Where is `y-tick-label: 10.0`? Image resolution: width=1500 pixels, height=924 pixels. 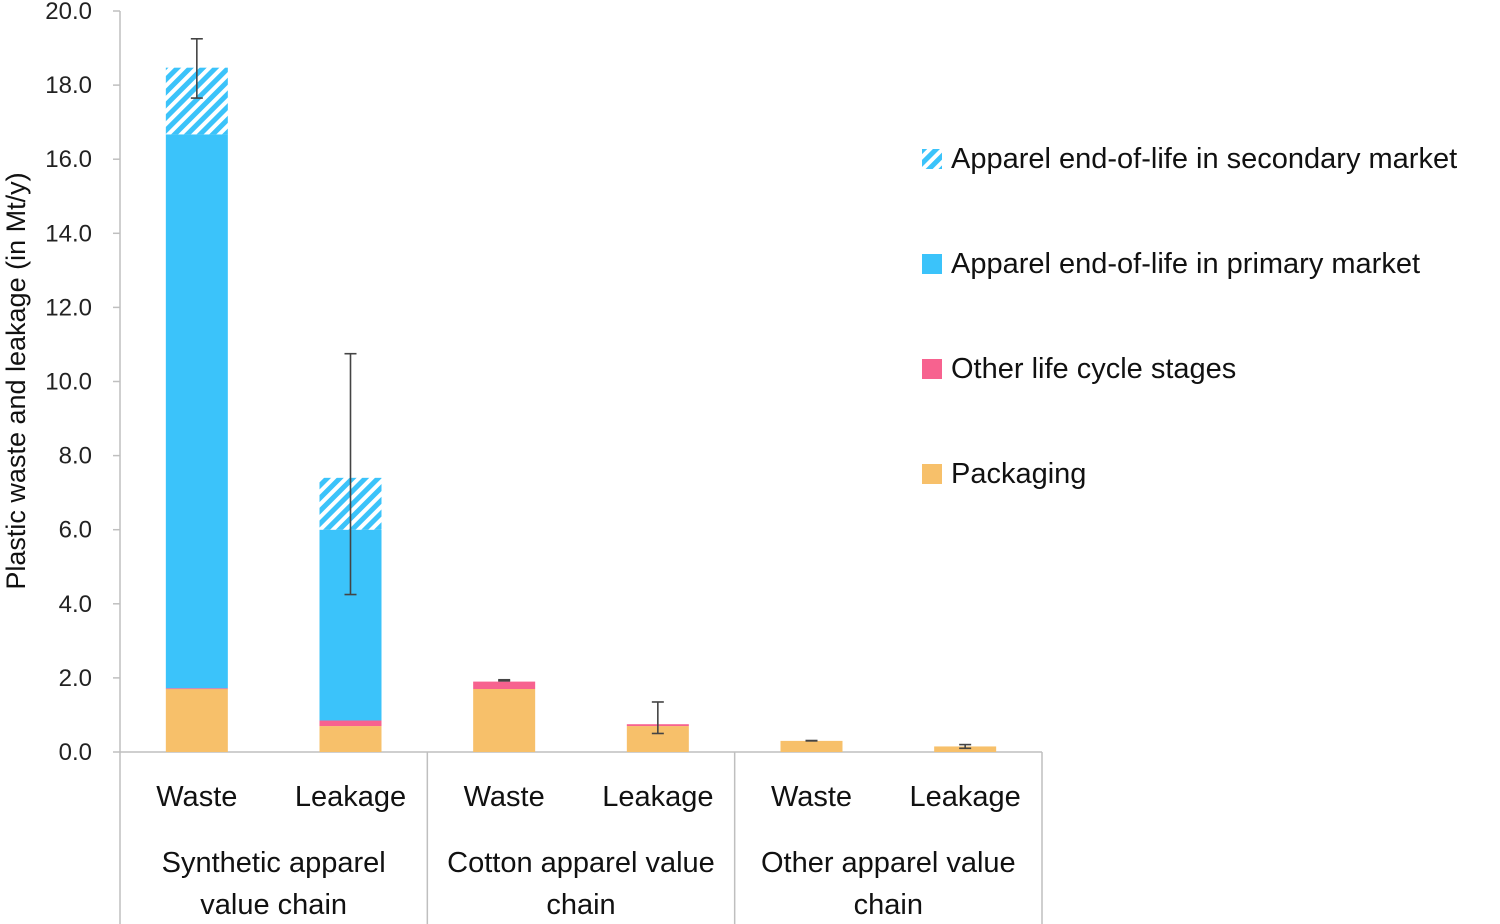
y-tick-label: 10.0 is located at coordinates (68, 382).